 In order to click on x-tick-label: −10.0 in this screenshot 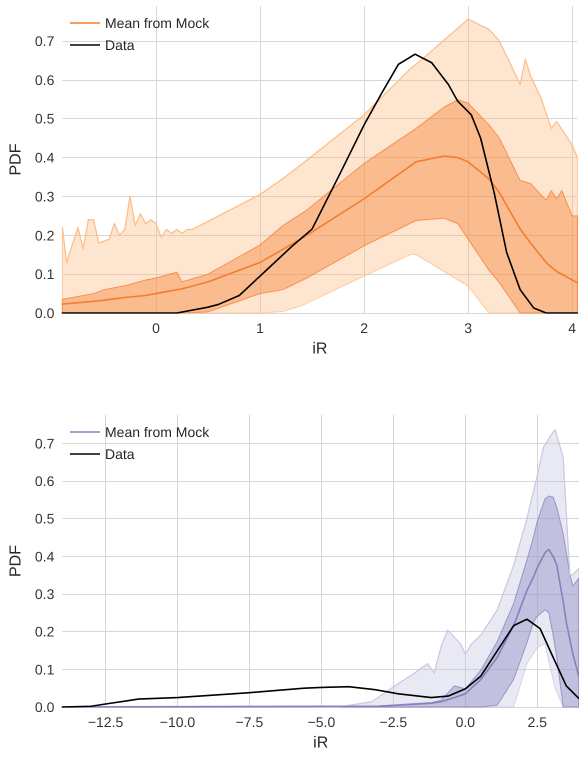, I will do `click(178, 722)`.